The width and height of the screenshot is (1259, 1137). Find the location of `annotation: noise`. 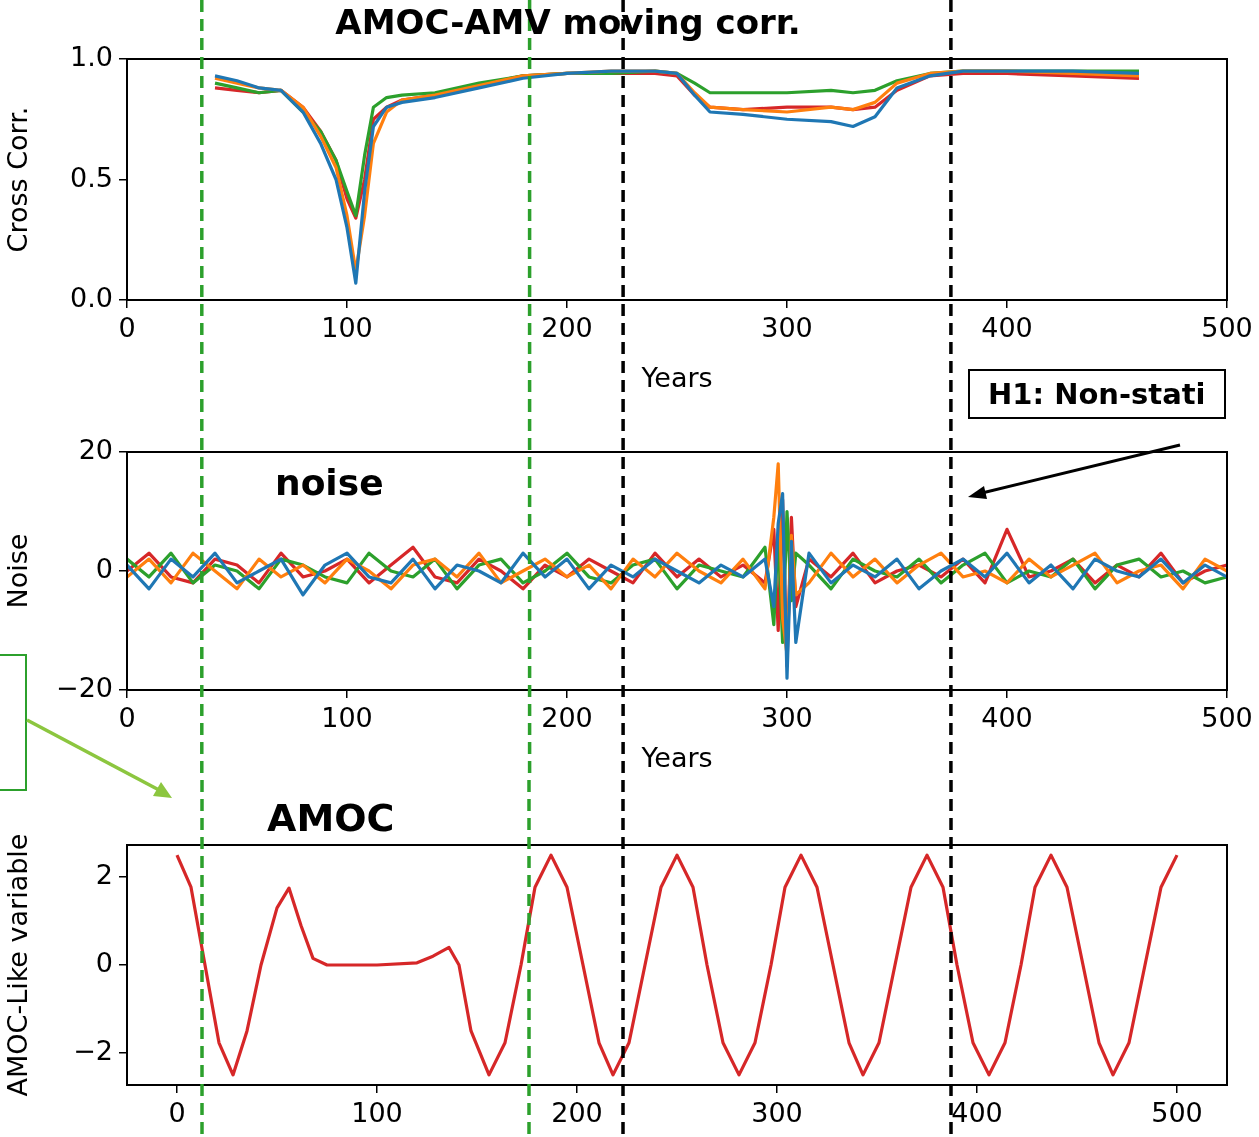

annotation: noise is located at coordinates (329, 482).